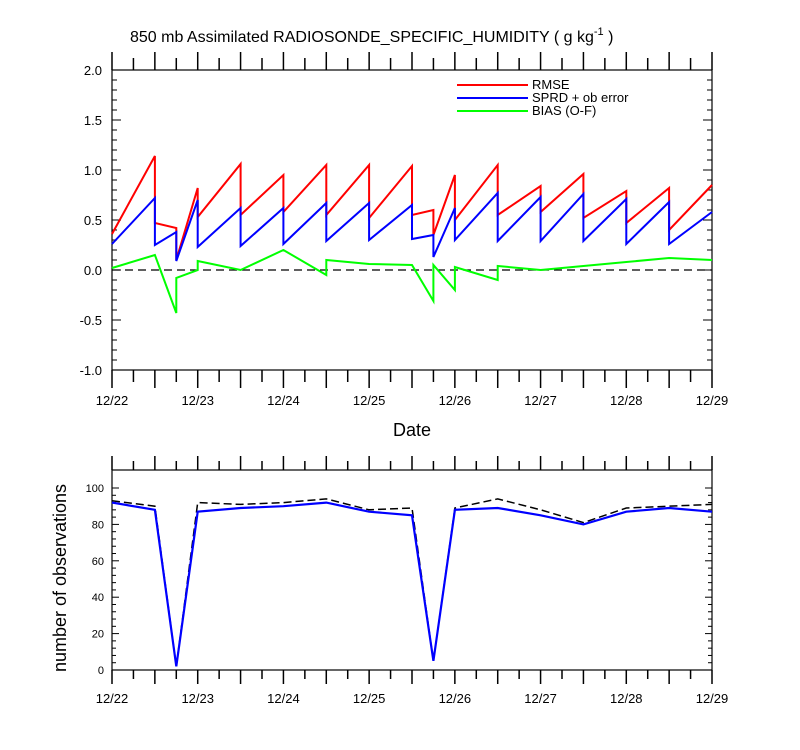 The width and height of the screenshot is (800, 750). Describe the element at coordinates (112, 400) in the screenshot. I see `x-tick-label: 12/22` at that location.